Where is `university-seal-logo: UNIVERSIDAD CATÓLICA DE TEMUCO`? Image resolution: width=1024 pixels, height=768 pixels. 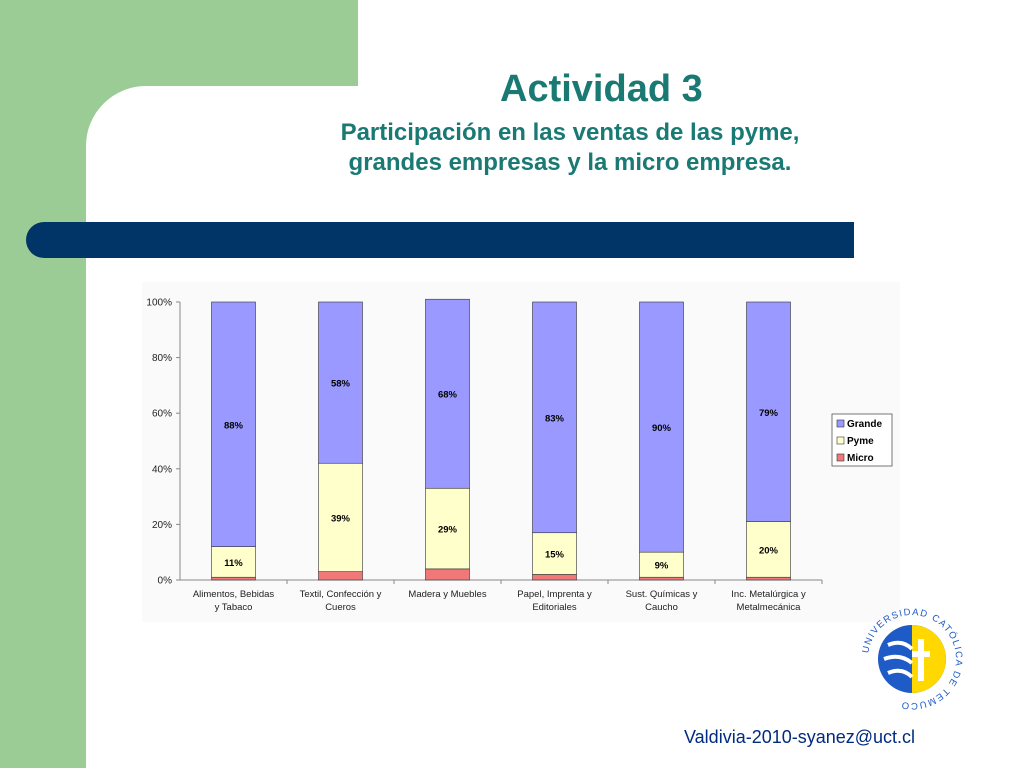 university-seal-logo: UNIVERSIDAD CATÓLICA DE TEMUCO is located at coordinates (911, 659).